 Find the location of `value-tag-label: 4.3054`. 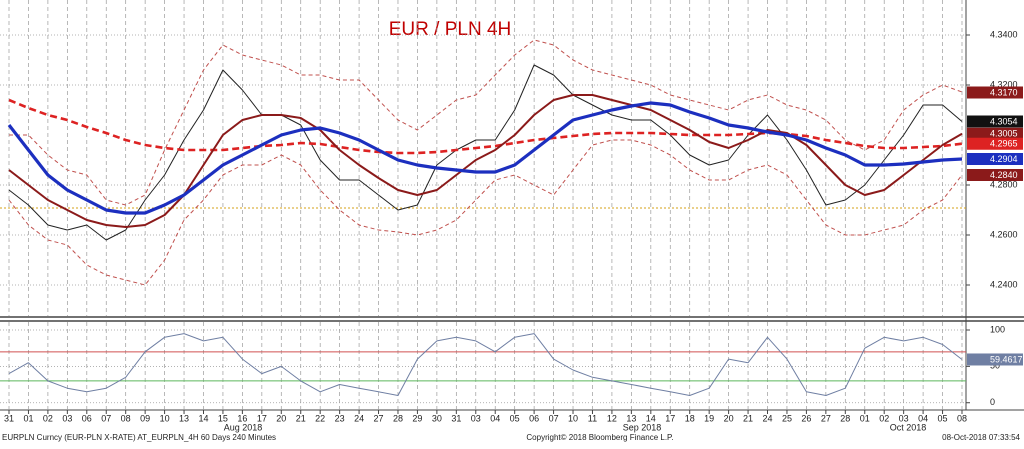

value-tag-label: 4.3054 is located at coordinates (1004, 121).